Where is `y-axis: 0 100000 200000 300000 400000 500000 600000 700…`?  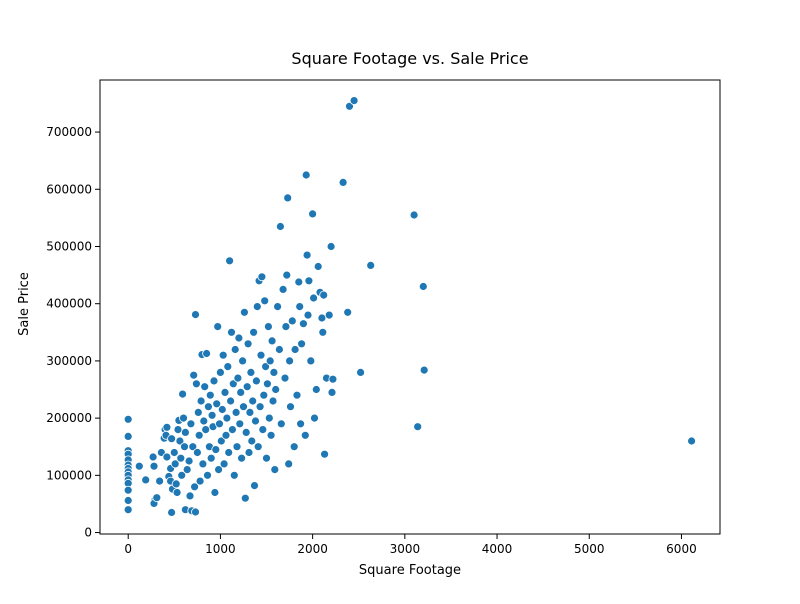 y-axis: 0 100000 200000 300000 400000 500000 600000 700… is located at coordinates (73, 332).